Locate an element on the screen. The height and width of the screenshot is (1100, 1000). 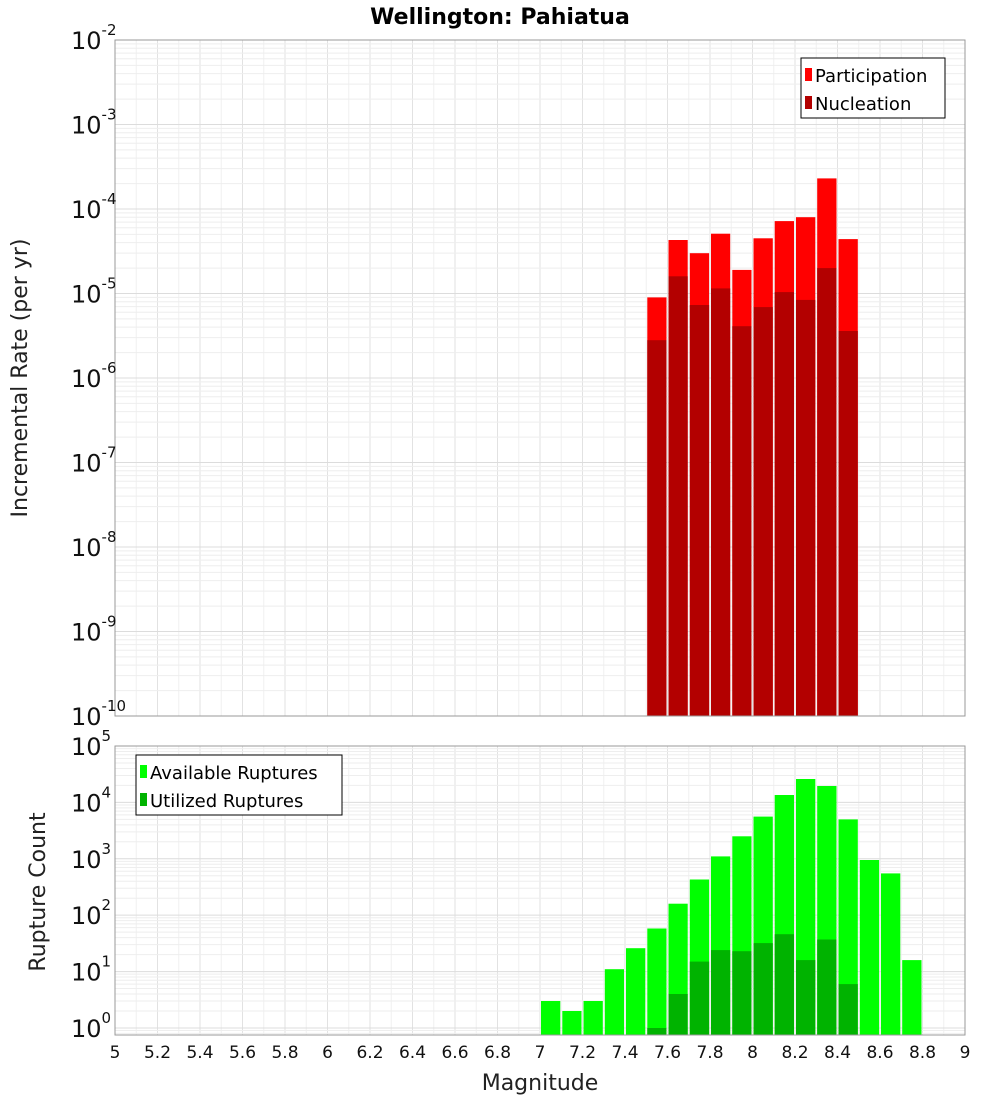
top-legend: Participation Nucleation is located at coordinates (873, 88).